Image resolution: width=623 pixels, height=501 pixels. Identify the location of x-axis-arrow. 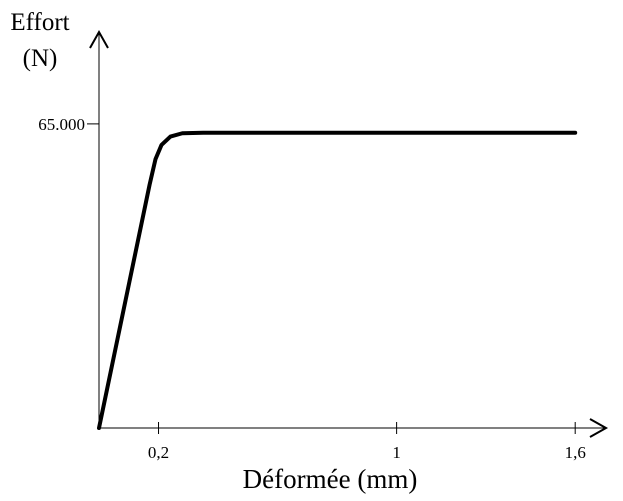
(599, 428).